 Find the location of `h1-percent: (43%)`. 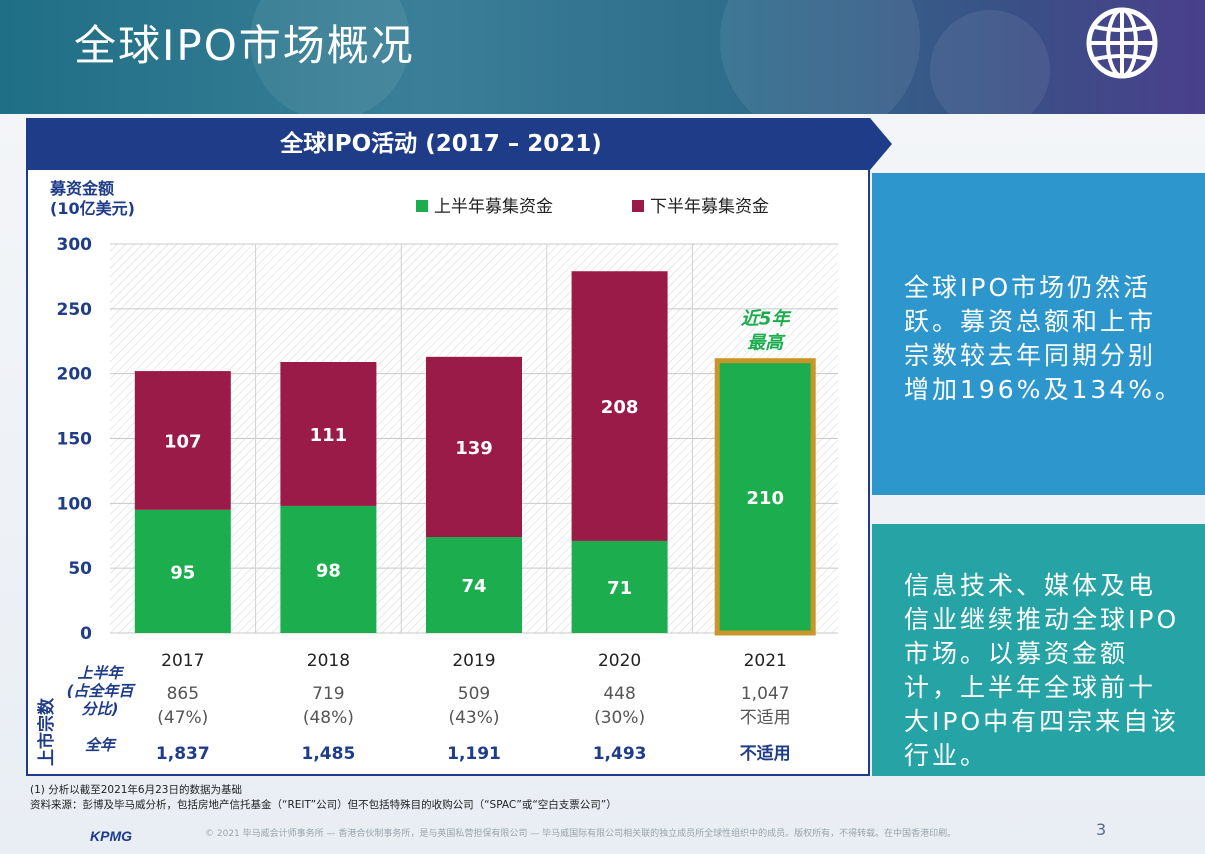

h1-percent: (43%) is located at coordinates (473, 718).